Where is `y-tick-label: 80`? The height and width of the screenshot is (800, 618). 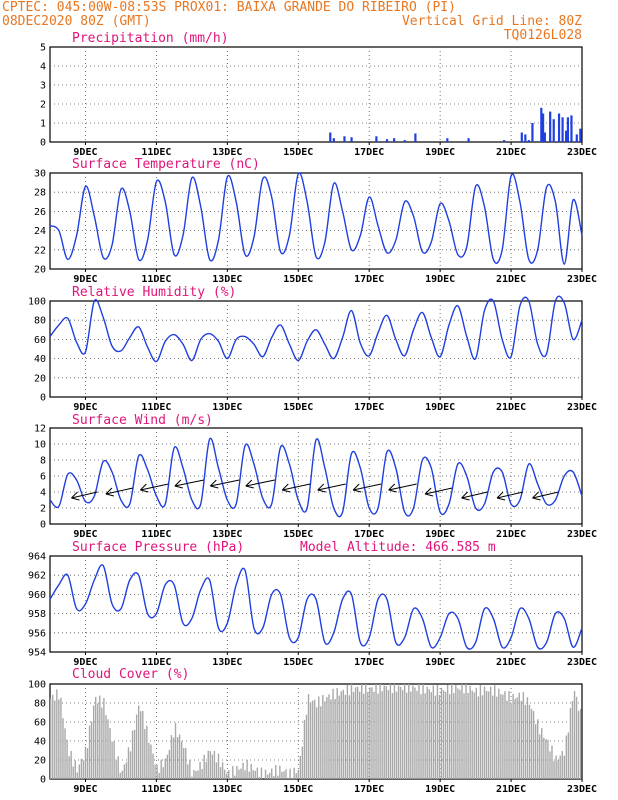
y-tick-label: 80 is located at coordinates (40, 704).